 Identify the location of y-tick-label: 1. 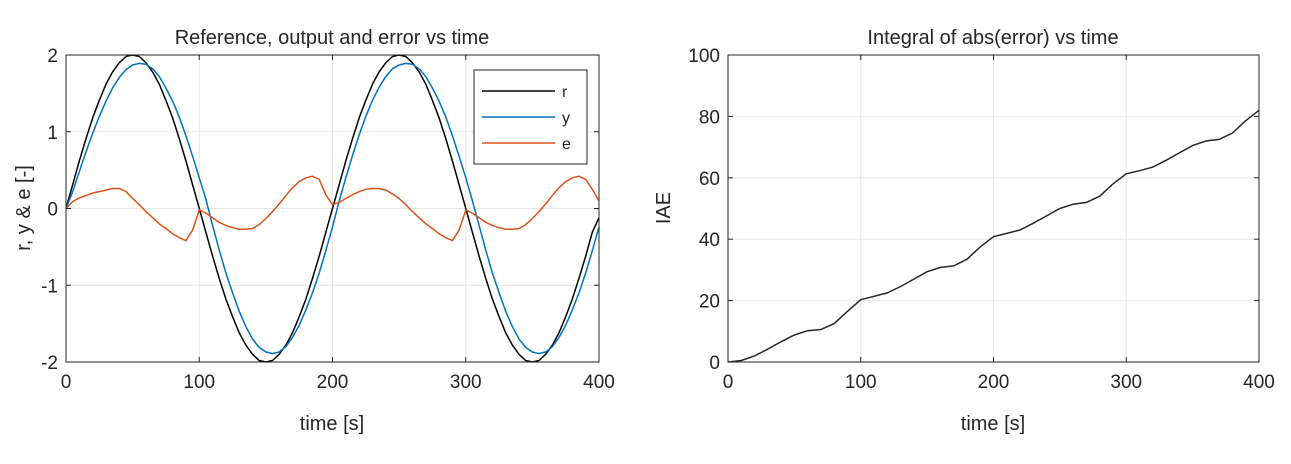
(52, 133).